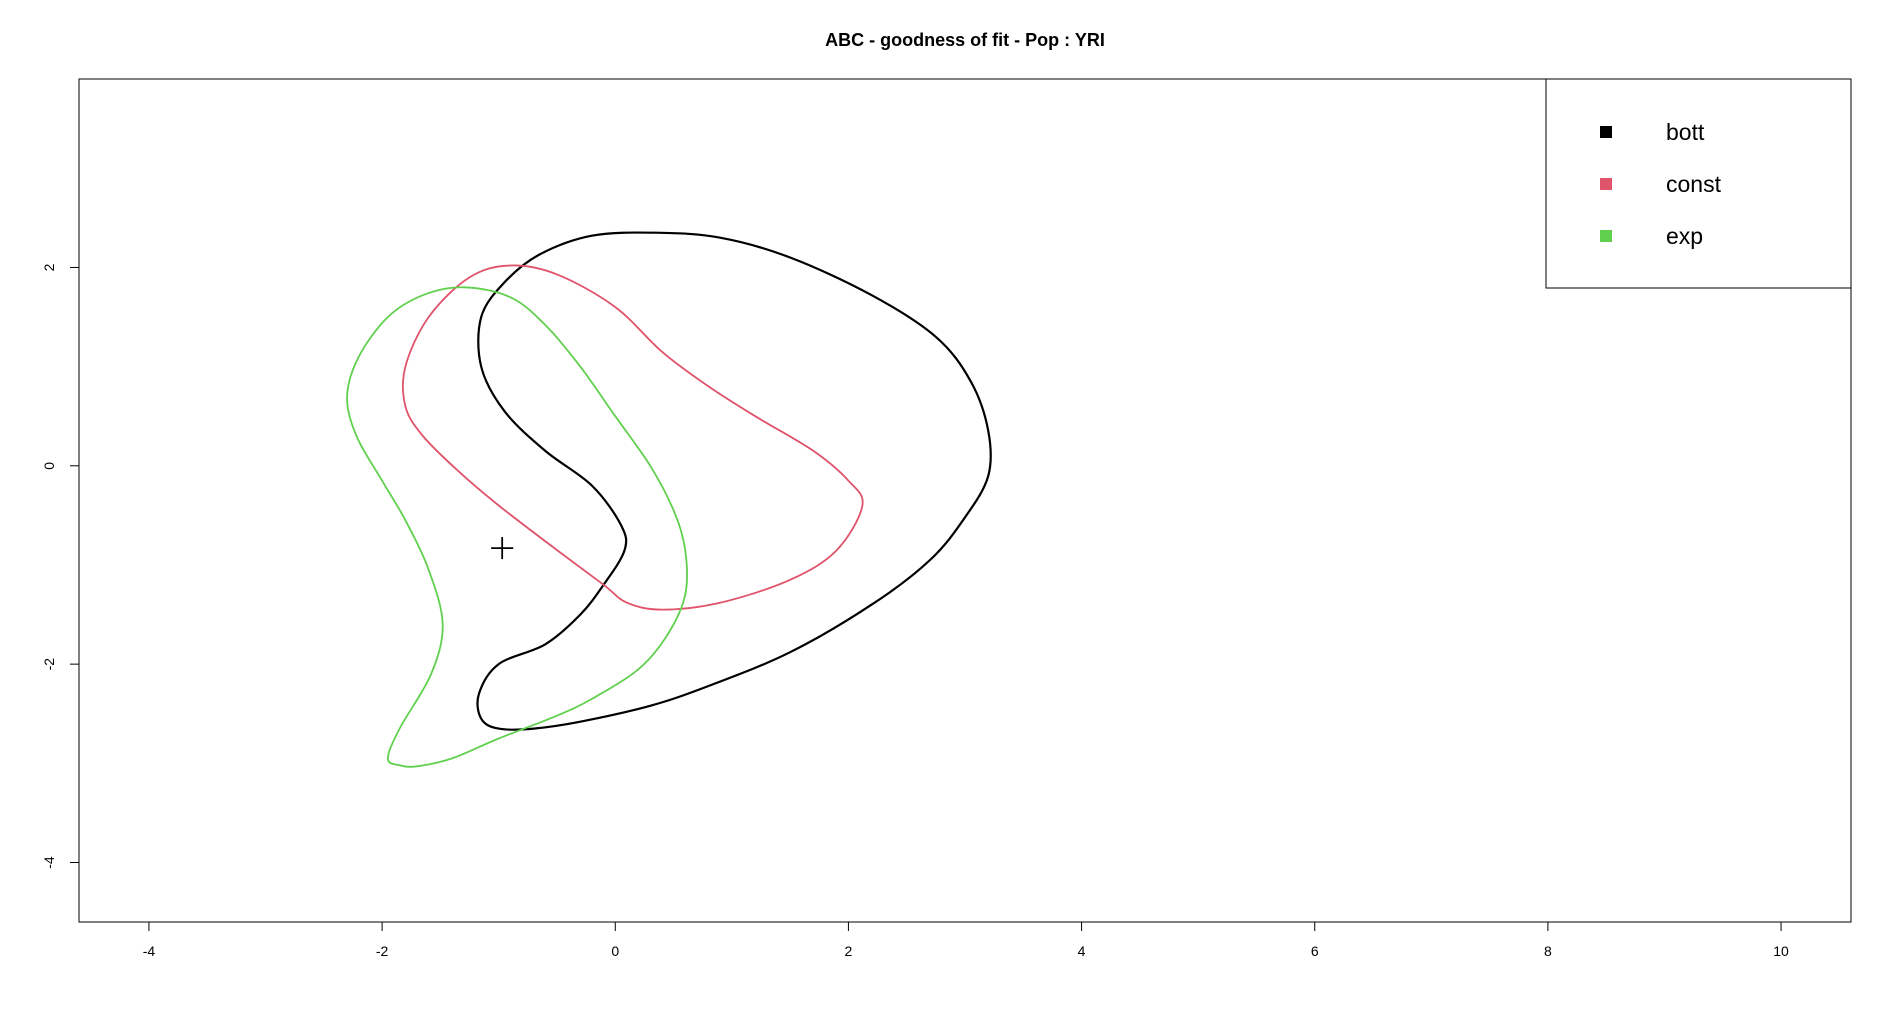 This screenshot has width=1882, height=1016. I want to click on observed-point, so click(502, 548).